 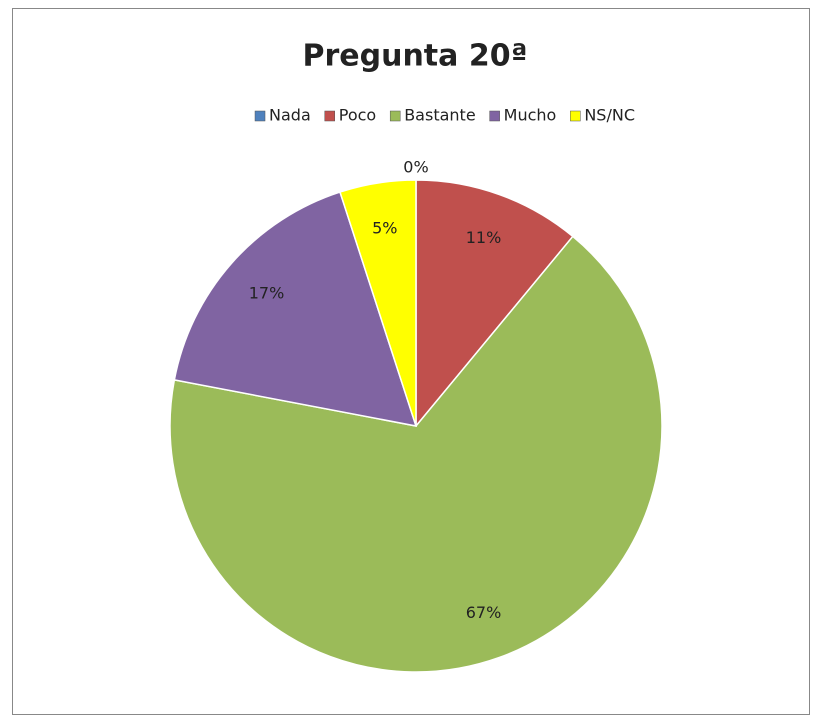 I want to click on legend-label: Mucho, so click(x=530, y=115).